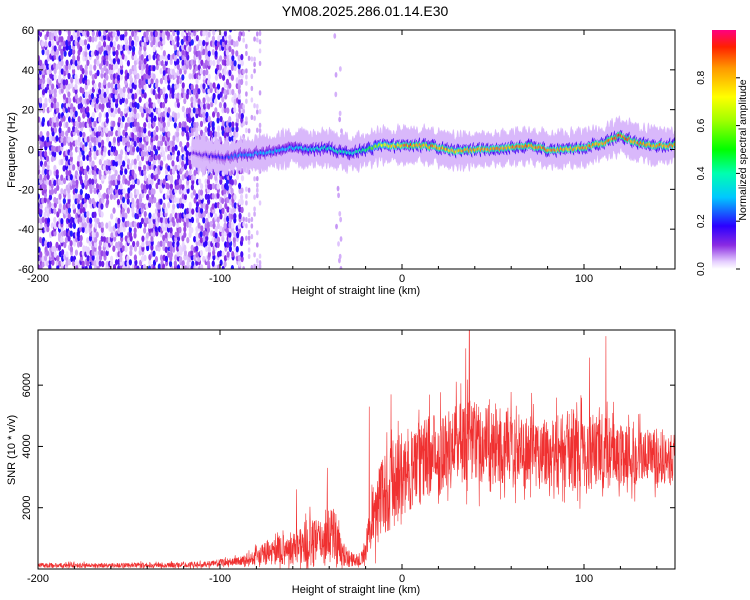 The image size is (750, 600). What do you see at coordinates (220, 579) in the screenshot?
I see `x-tick-label: -100` at bounding box center [220, 579].